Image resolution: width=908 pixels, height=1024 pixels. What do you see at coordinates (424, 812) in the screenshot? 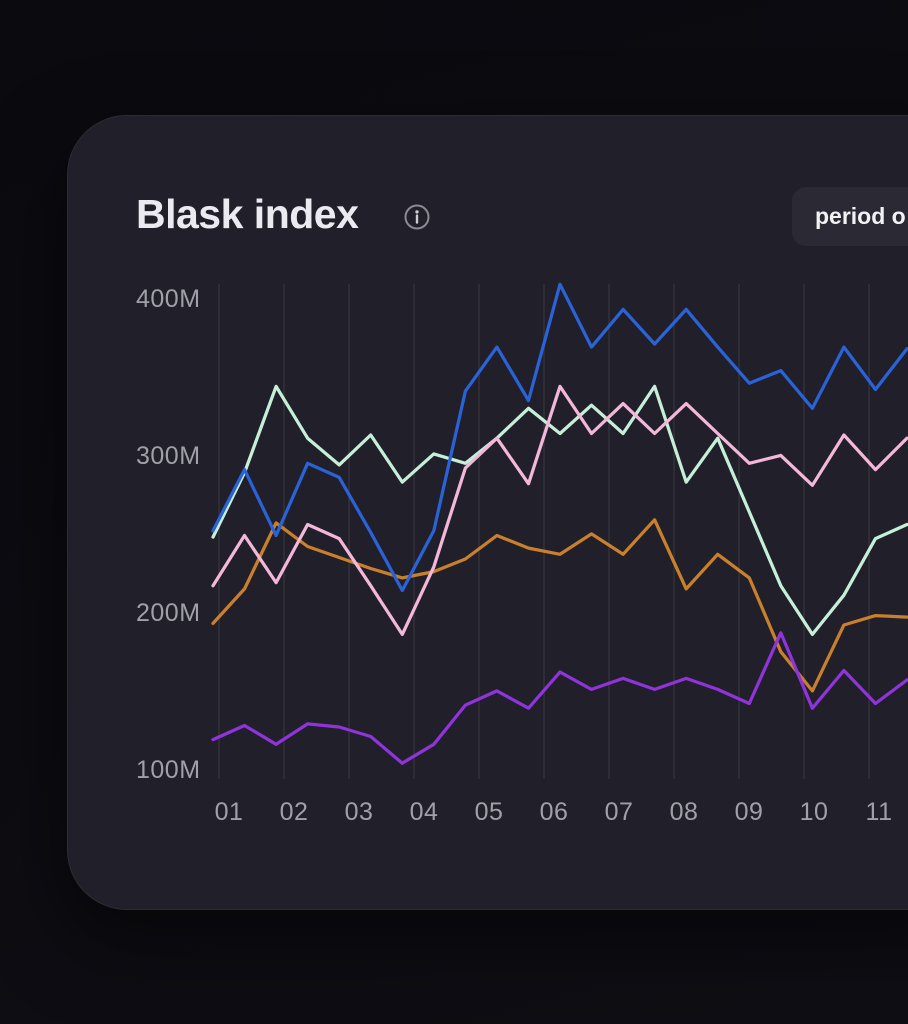
I see `x-axis-label: 04` at bounding box center [424, 812].